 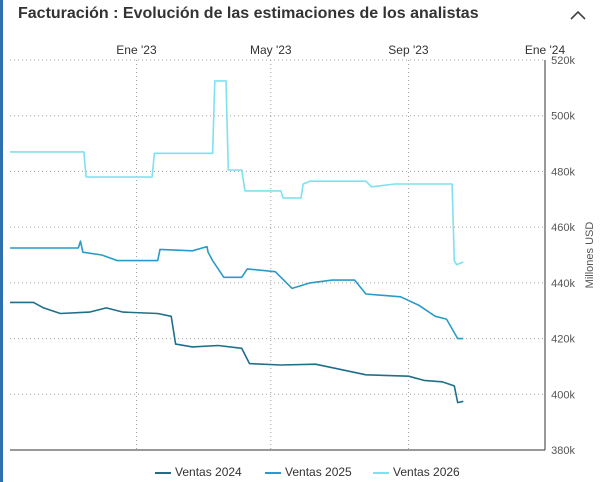 What do you see at coordinates (563, 61) in the screenshot?
I see `y-tick-label: 520k` at bounding box center [563, 61].